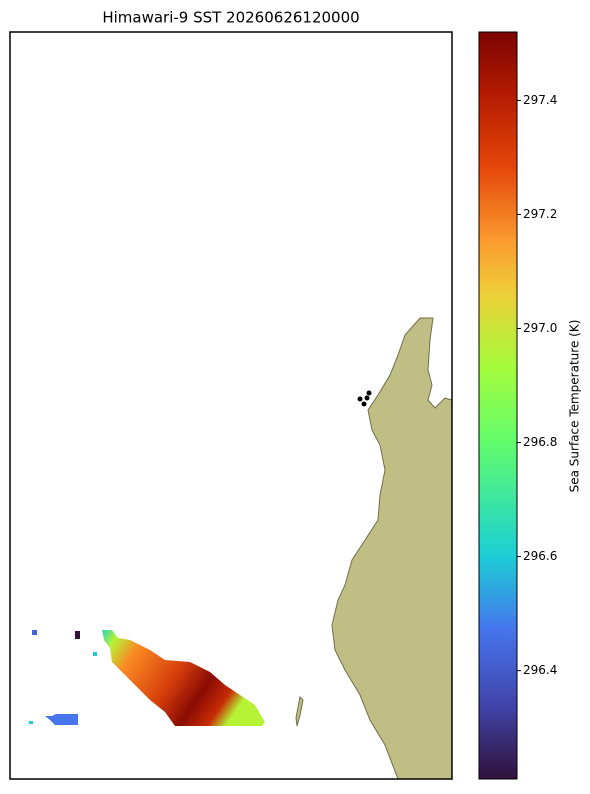  What do you see at coordinates (540, 328) in the screenshot?
I see `colorbar-tick-label: 297.0` at bounding box center [540, 328].